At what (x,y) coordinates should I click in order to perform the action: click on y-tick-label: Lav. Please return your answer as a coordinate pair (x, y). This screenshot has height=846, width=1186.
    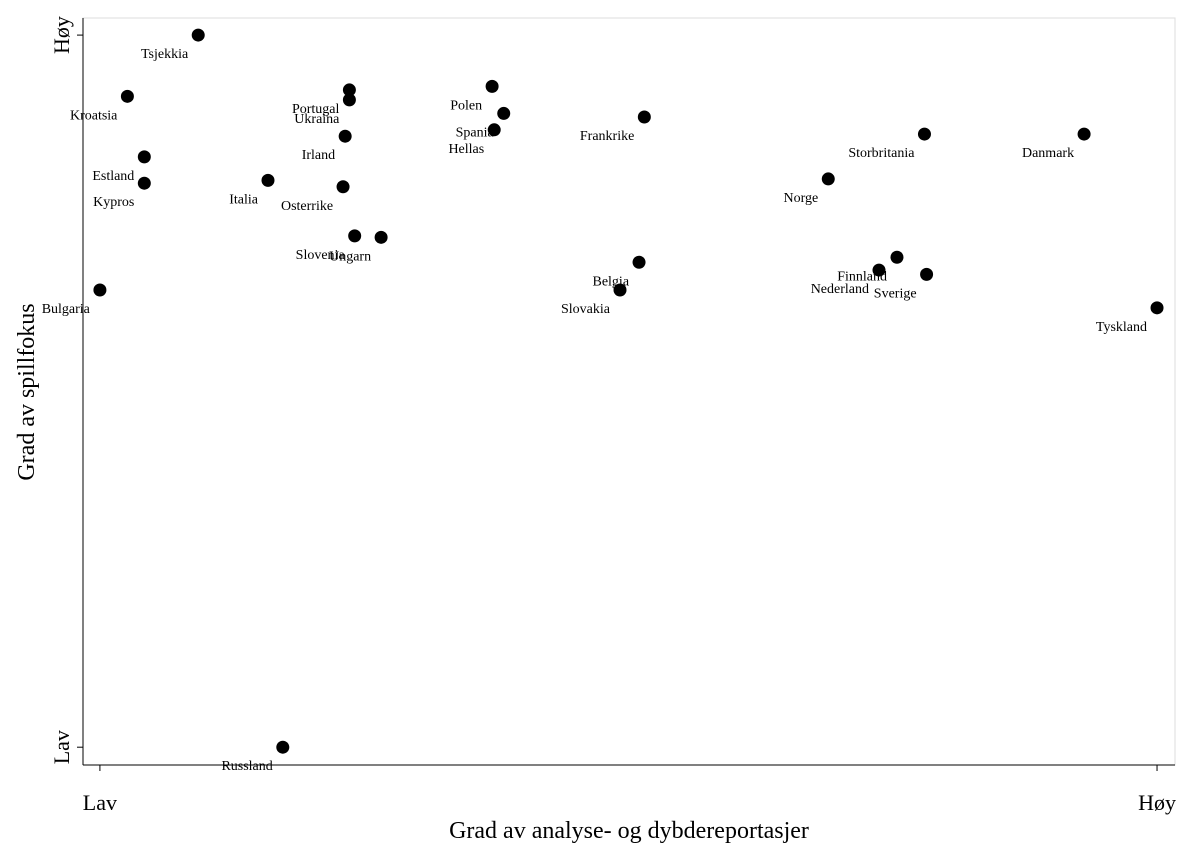
    Looking at the image, I should click on (61, 747).